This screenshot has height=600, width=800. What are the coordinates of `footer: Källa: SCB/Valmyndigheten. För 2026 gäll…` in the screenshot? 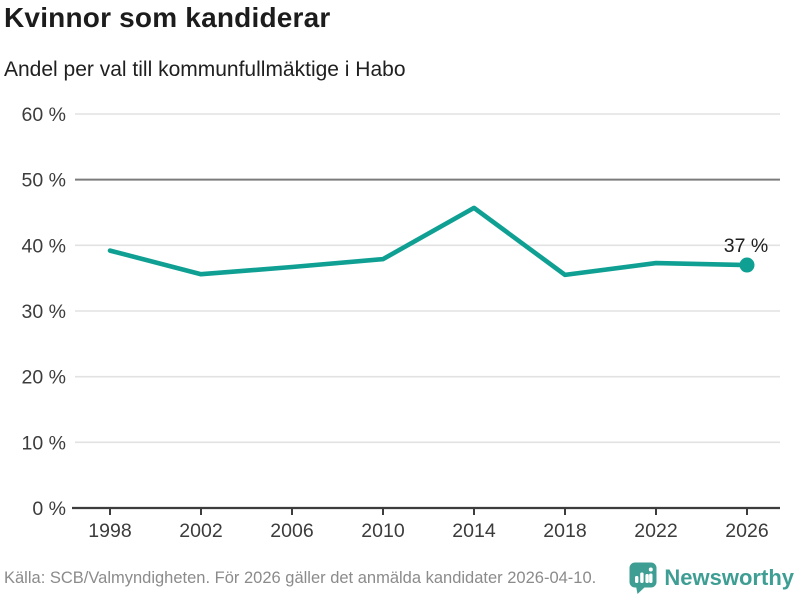 It's located at (399, 578).